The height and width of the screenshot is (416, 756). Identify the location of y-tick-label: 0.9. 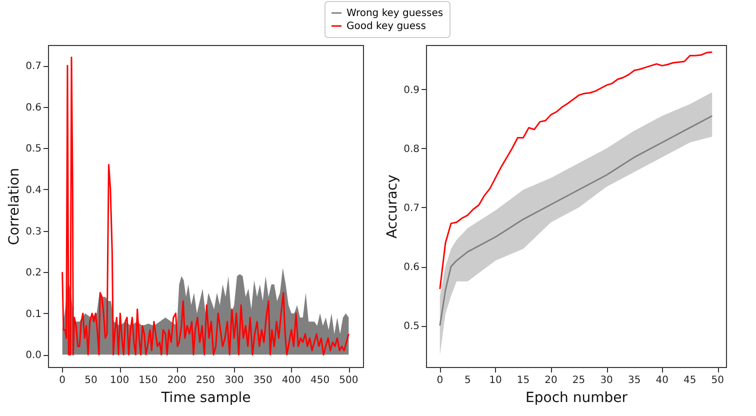
(412, 90).